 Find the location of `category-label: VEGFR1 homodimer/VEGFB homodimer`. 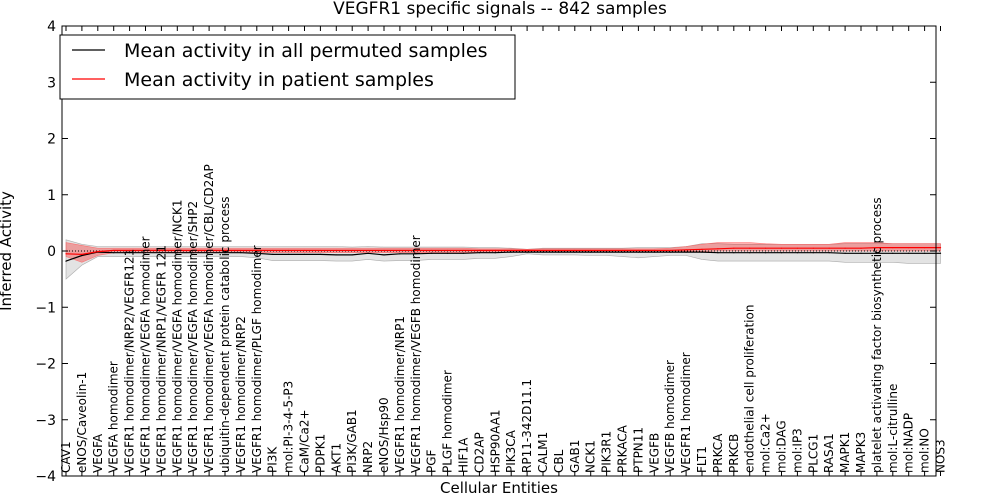

category-label: VEGFR1 homodimer/VEGFB homodimer is located at coordinates (416, 354).